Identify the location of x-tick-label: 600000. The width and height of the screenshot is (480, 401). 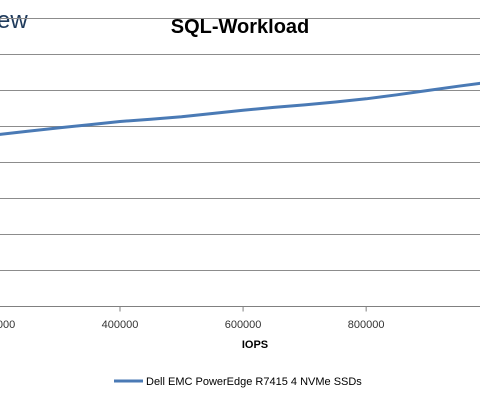
(243, 325).